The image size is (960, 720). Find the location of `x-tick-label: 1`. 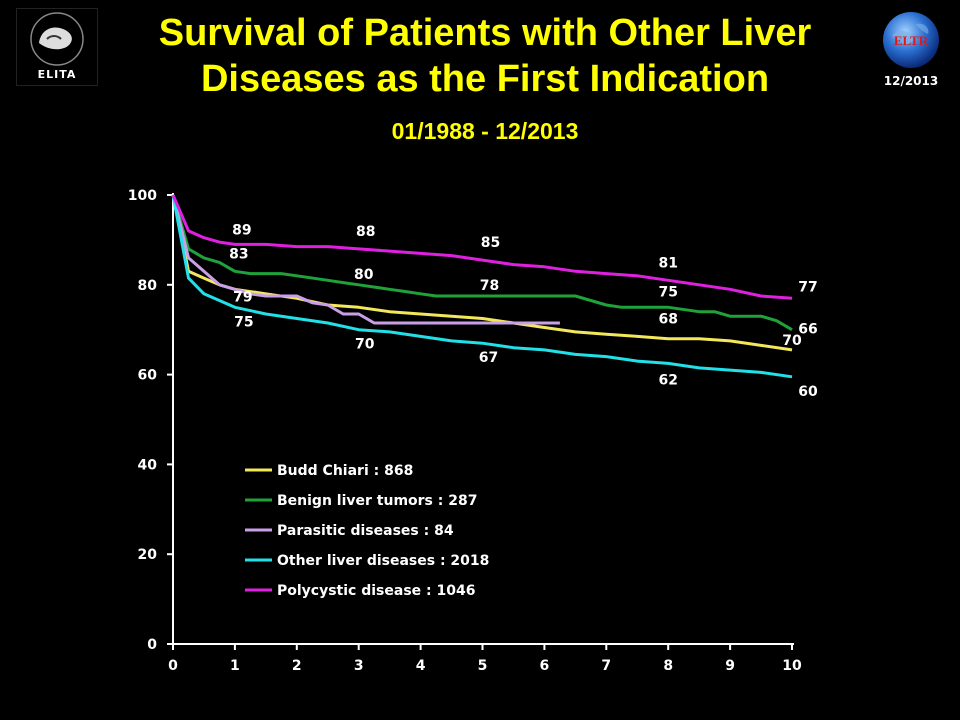

x-tick-label: 1 is located at coordinates (235, 666).